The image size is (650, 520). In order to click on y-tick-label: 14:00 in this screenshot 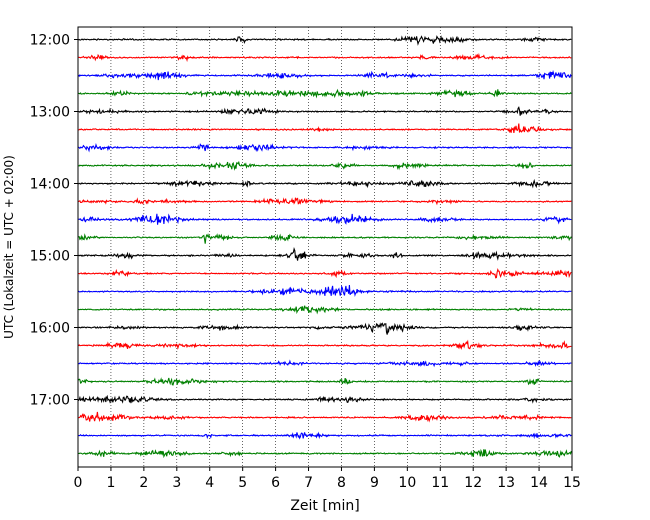, I will do `click(50, 185)`.